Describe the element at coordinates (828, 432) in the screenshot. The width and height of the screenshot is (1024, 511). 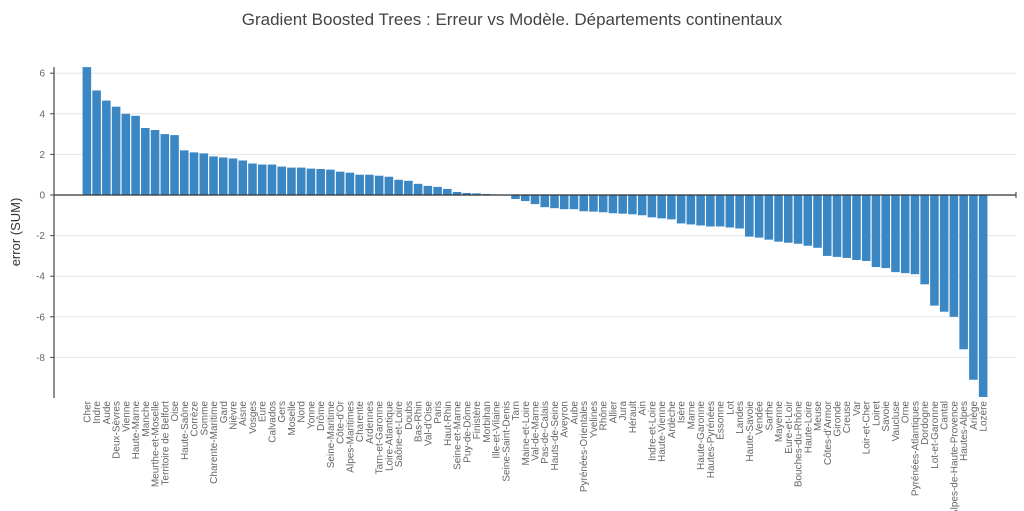
I see `x-tick-label: Côtes-d'Armor` at that location.